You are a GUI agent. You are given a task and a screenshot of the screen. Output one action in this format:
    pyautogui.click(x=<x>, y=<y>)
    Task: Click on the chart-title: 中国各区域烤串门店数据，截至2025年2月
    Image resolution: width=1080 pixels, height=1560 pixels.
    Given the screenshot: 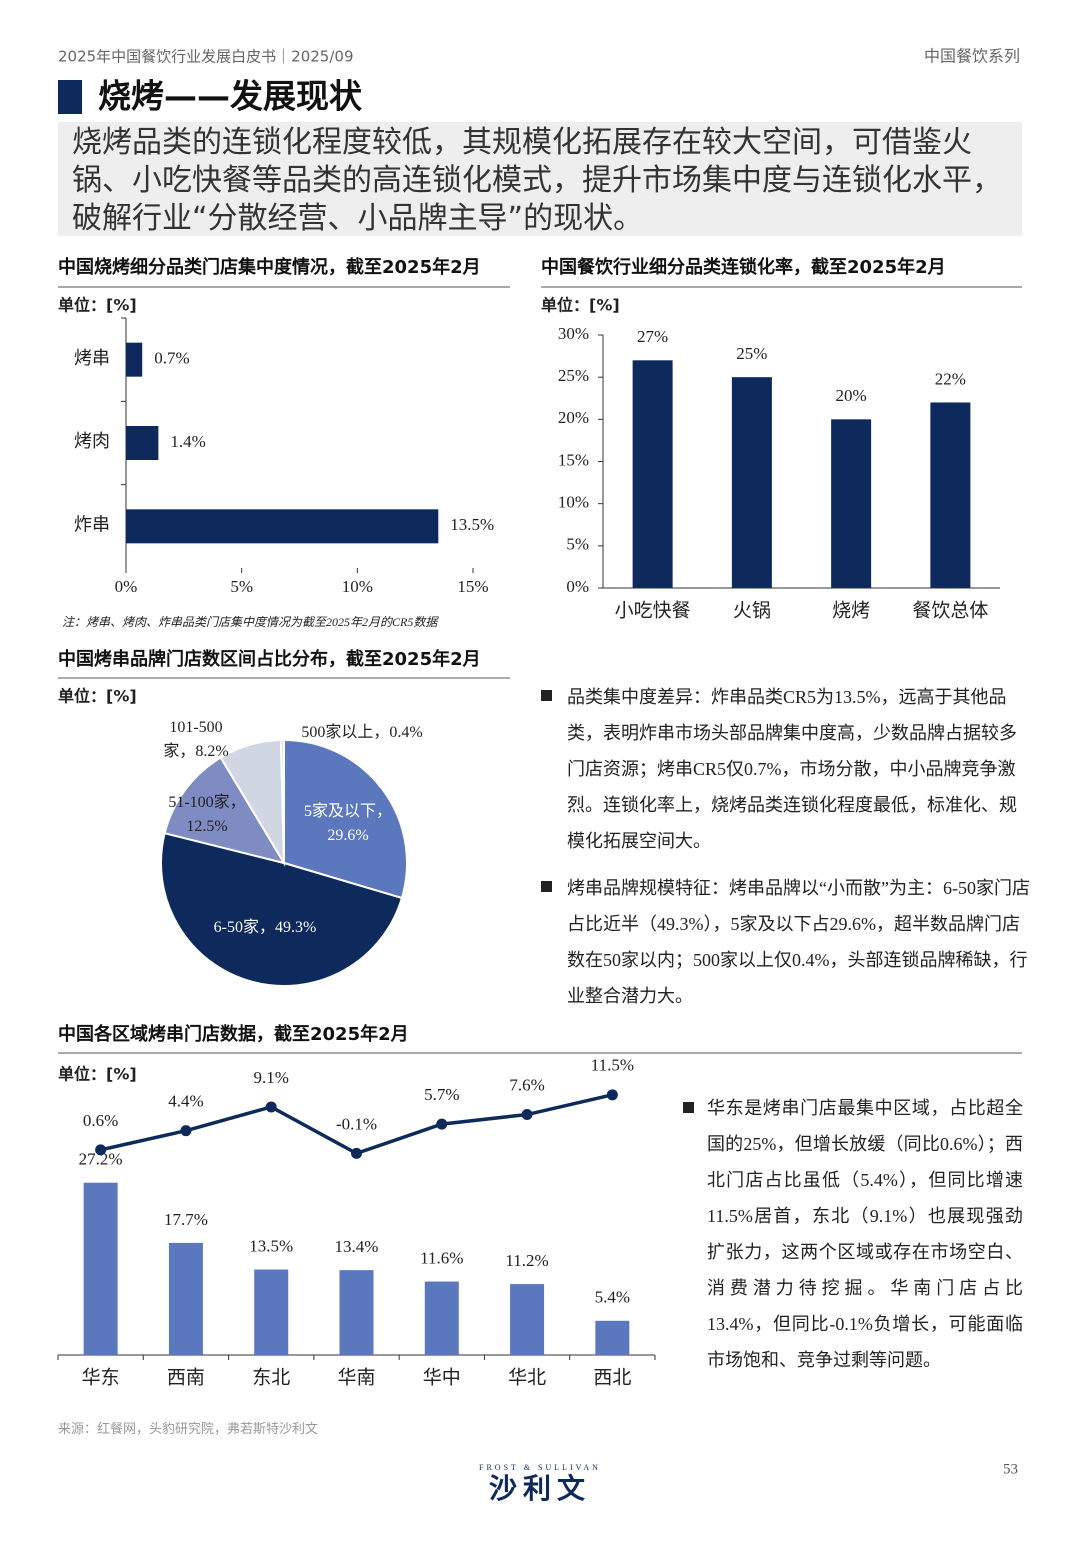 What is the action you would take?
    pyautogui.click(x=233, y=1034)
    